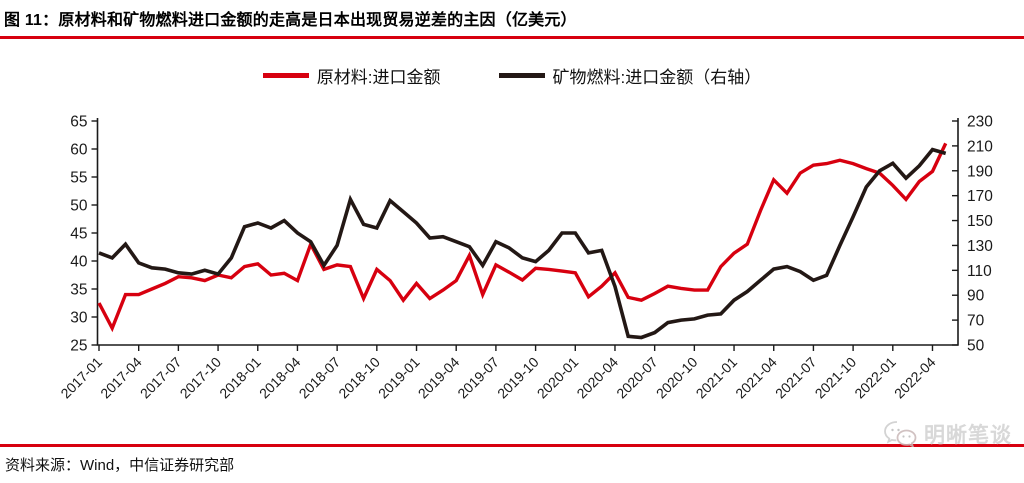 The height and width of the screenshot is (483, 1024). Describe the element at coordinates (512, 37) in the screenshot. I see `title-underline` at that location.